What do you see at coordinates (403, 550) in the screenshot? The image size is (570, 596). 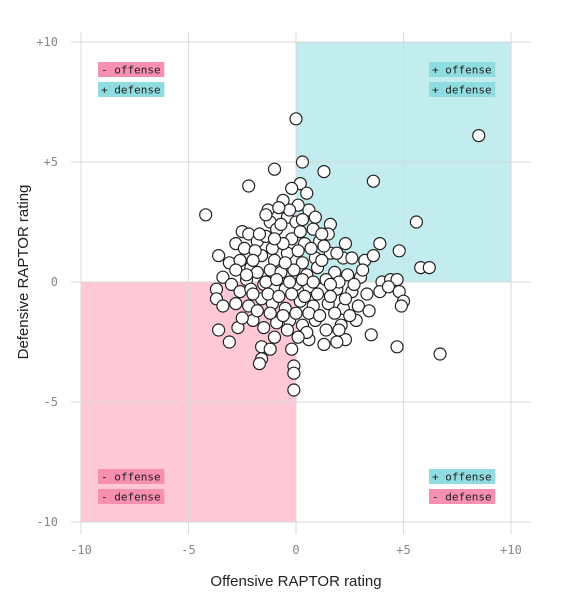 I see `x-tick-label: +5` at bounding box center [403, 550].